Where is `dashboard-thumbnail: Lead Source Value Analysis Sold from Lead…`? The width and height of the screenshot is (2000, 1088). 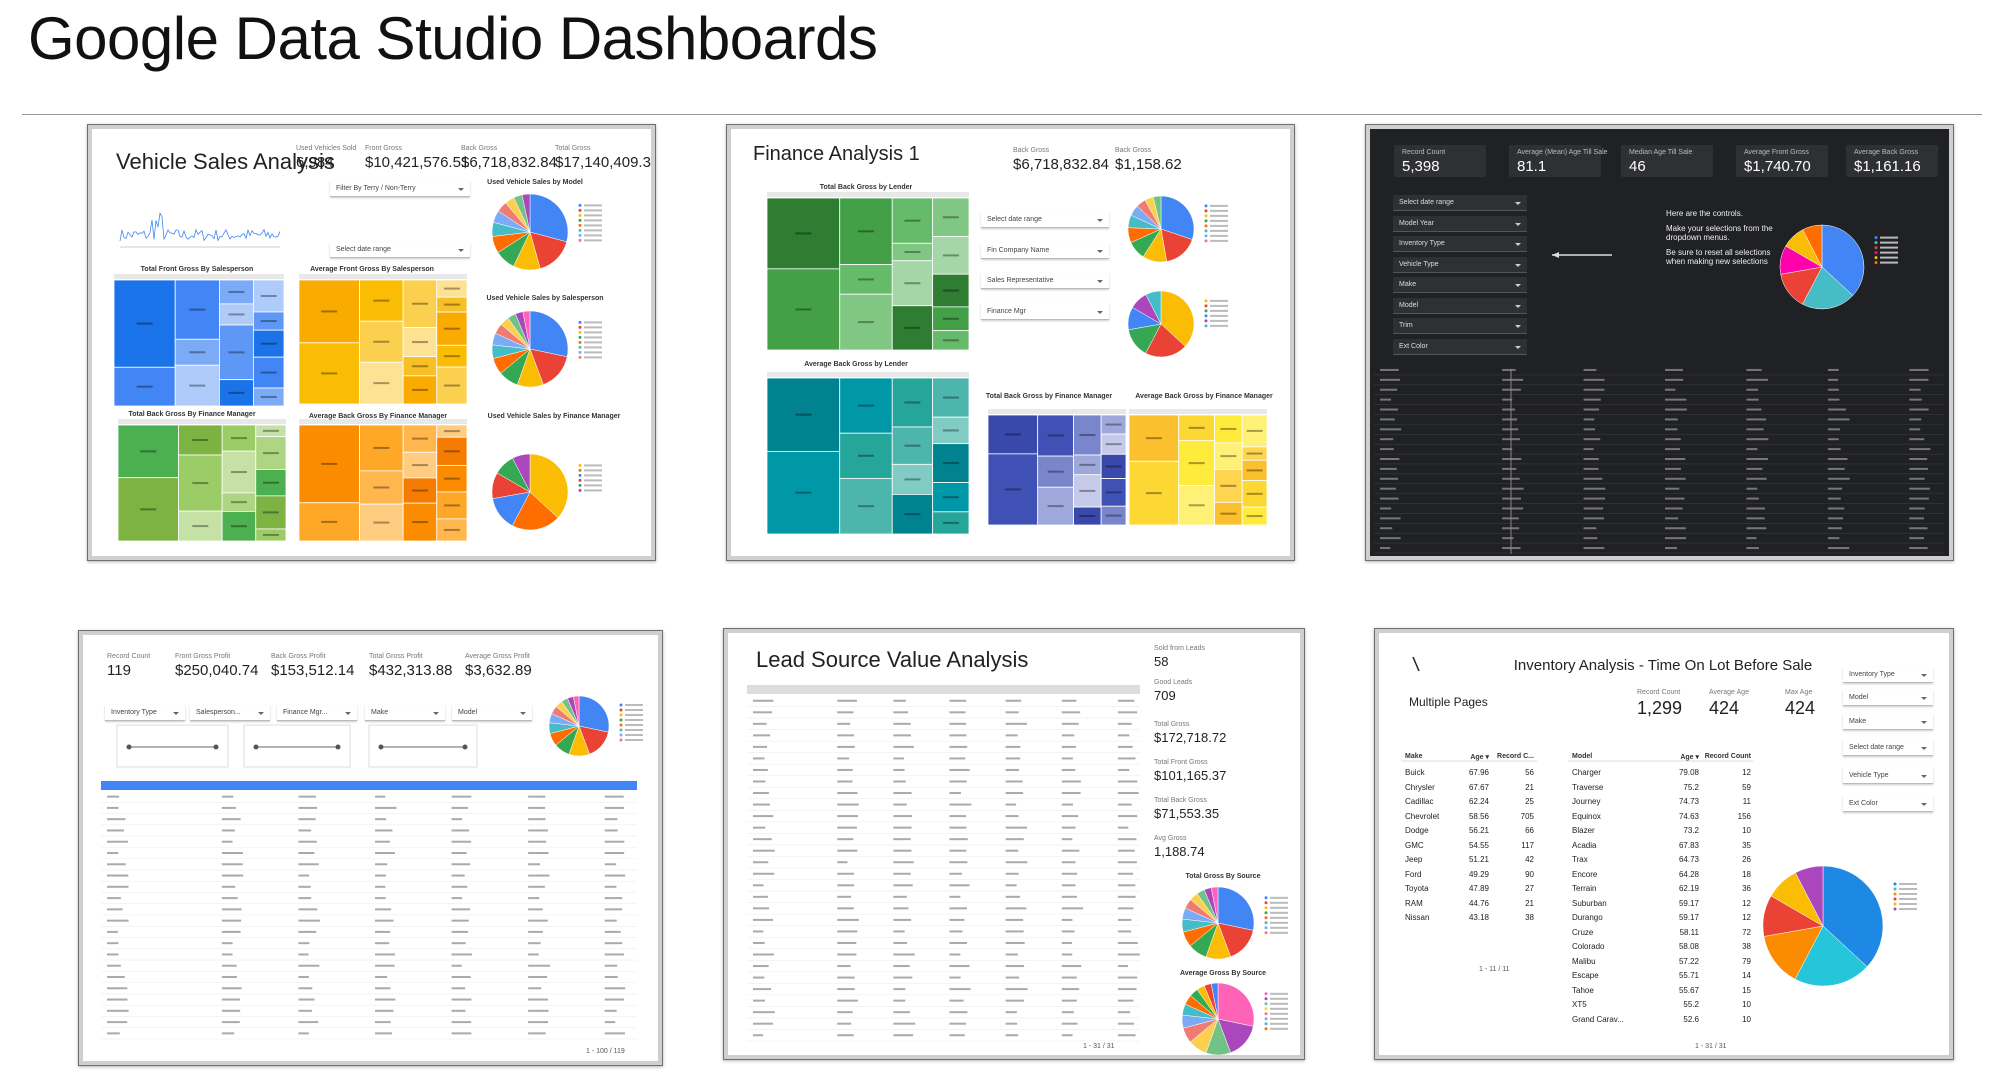
dashboard-thumbnail: Lead Source Value Analysis Sold from Lead… is located at coordinates (1014, 844).